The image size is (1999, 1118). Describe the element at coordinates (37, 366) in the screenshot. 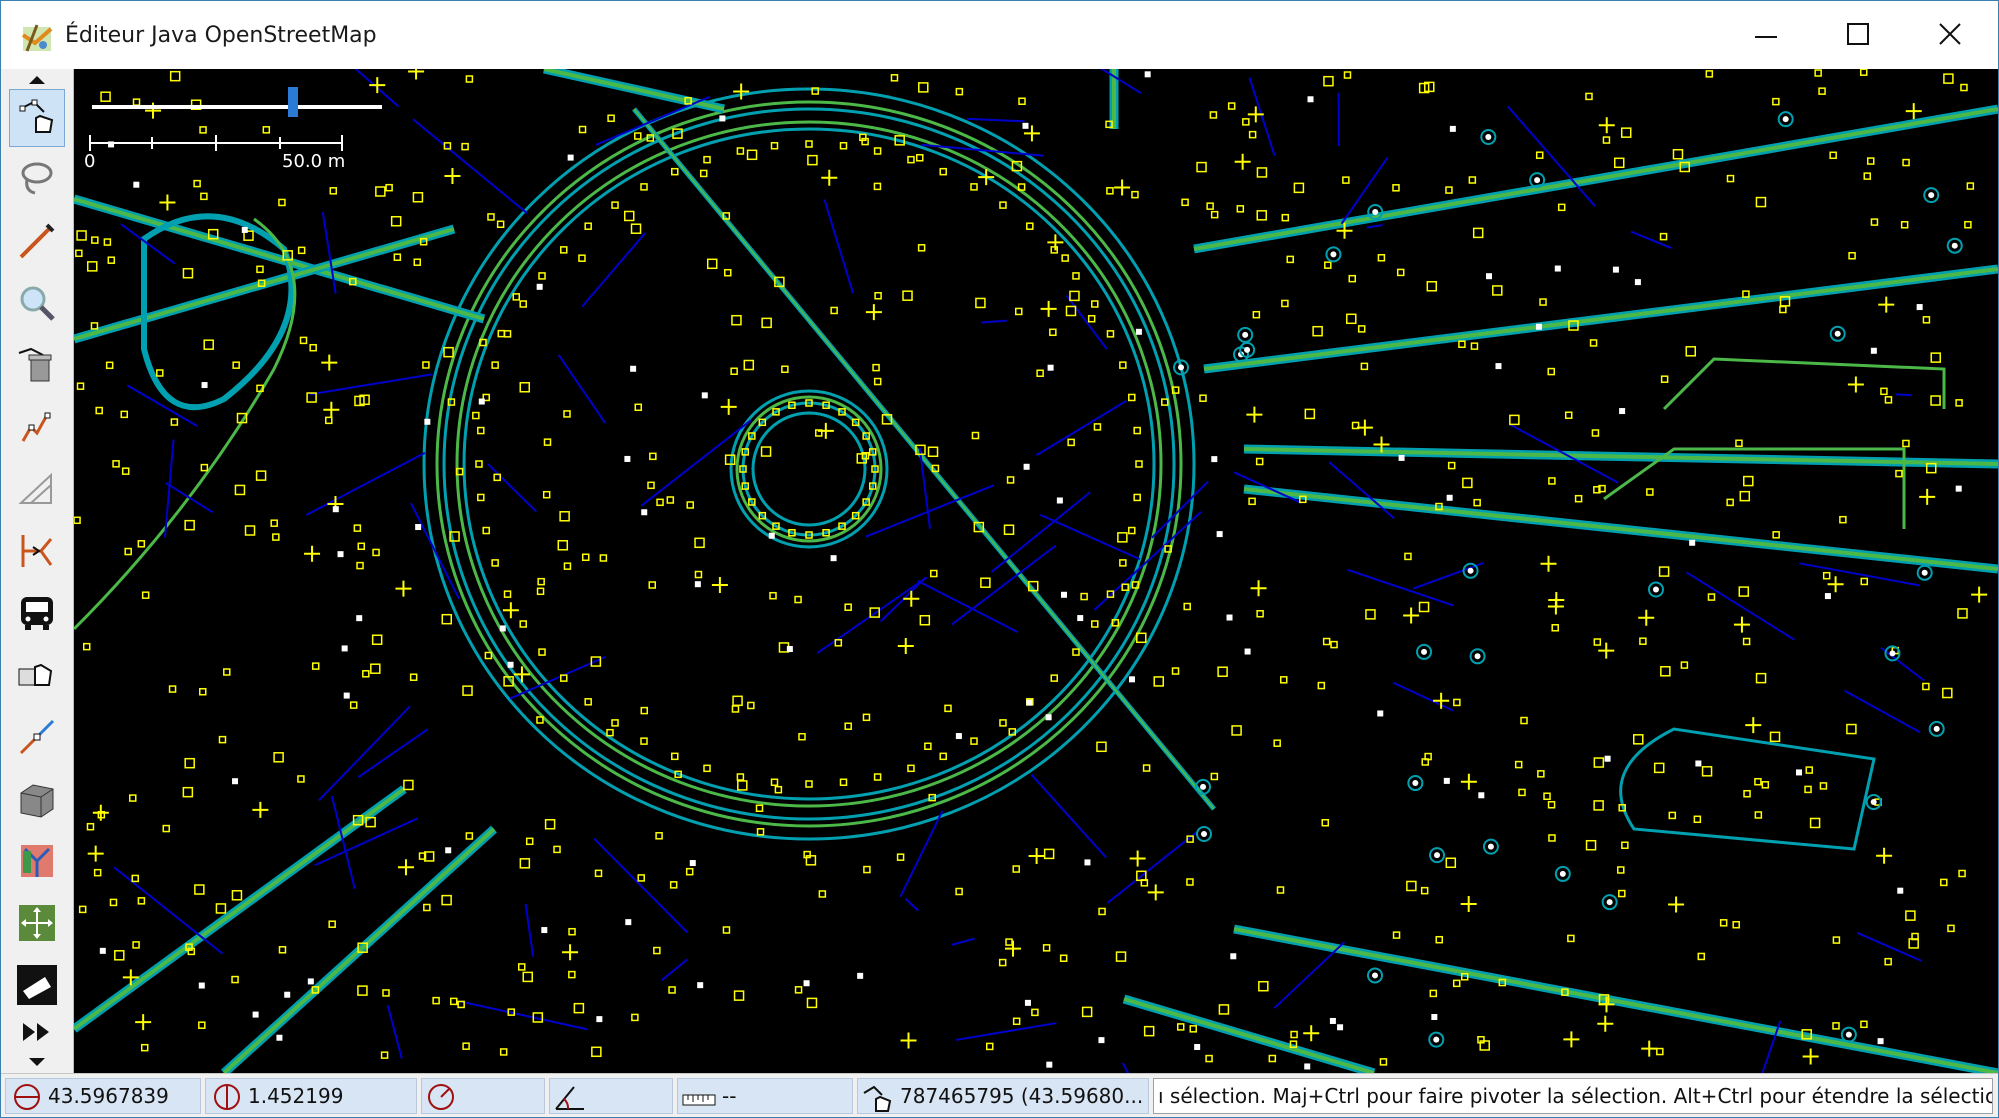

I see `delete-tool` at that location.